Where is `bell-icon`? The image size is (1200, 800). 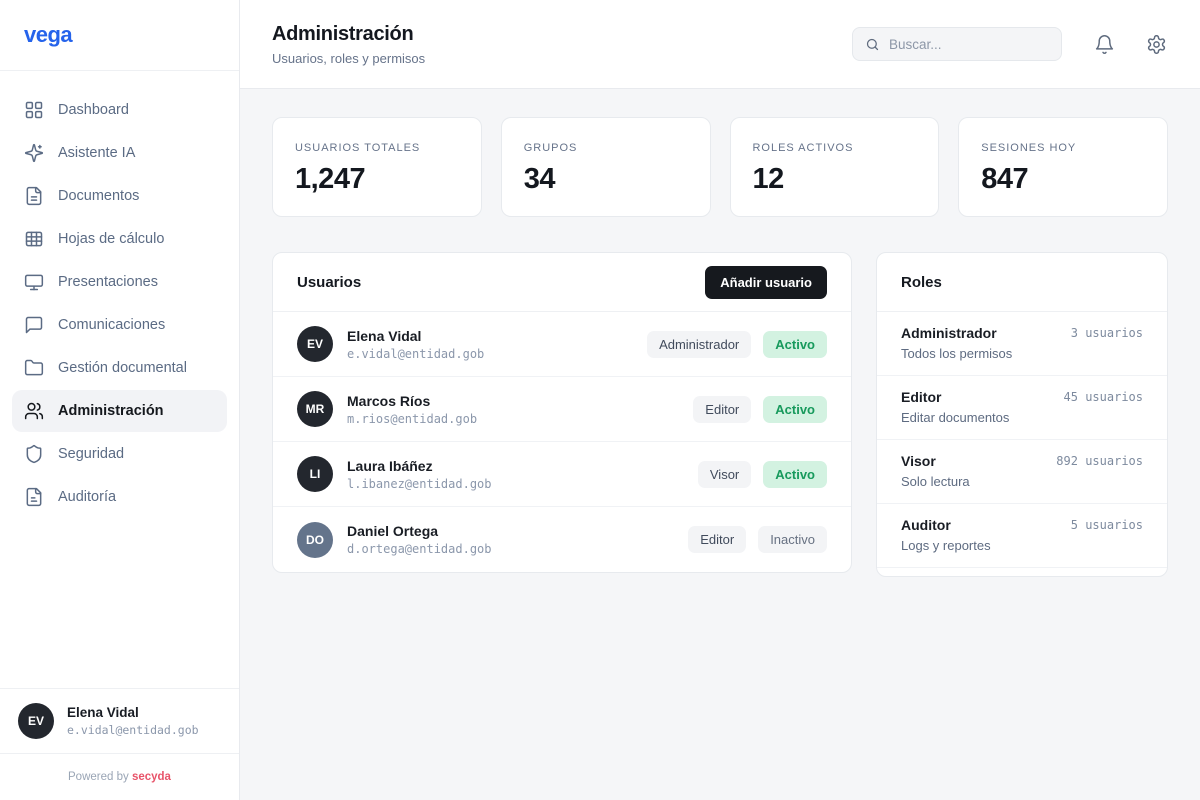
bell-icon is located at coordinates (1104, 44).